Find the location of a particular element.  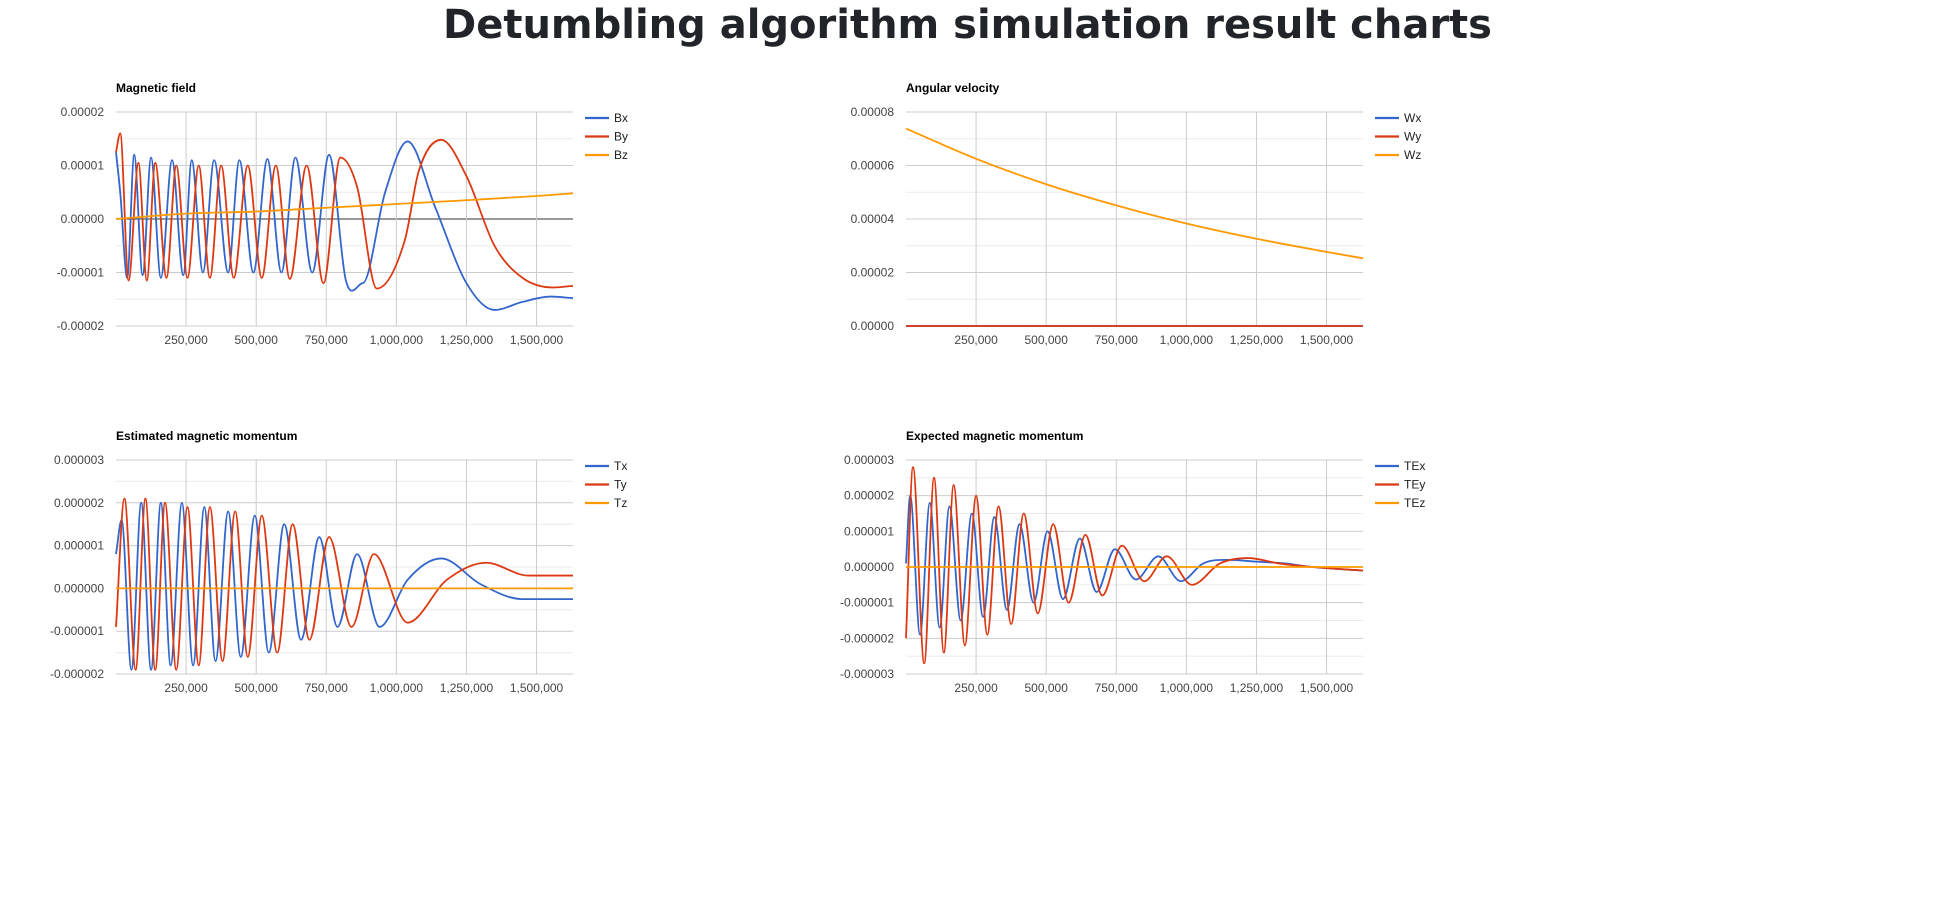

legend-label-ty: Ty is located at coordinates (620, 485).